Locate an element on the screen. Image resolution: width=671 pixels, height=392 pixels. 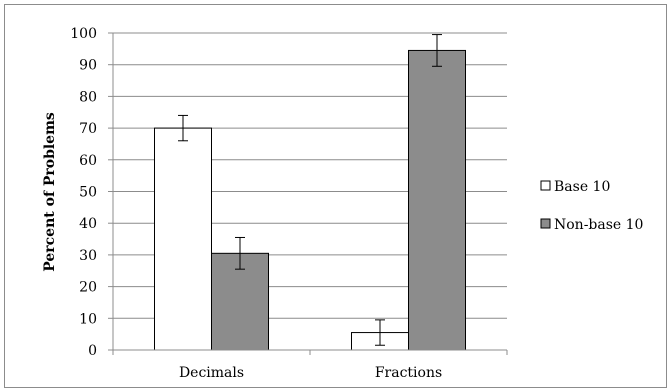
legend-label-non-base-10: Non-base 10 is located at coordinates (598, 225).